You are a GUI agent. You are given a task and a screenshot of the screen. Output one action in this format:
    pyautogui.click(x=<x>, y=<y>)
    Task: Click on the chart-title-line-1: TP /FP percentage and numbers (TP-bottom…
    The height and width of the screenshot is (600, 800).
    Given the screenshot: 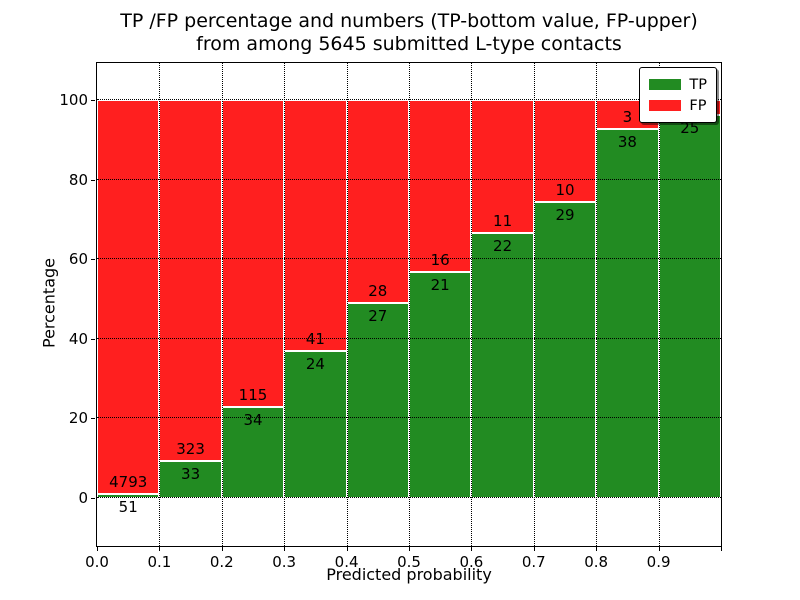 What is the action you would take?
    pyautogui.click(x=409, y=21)
    